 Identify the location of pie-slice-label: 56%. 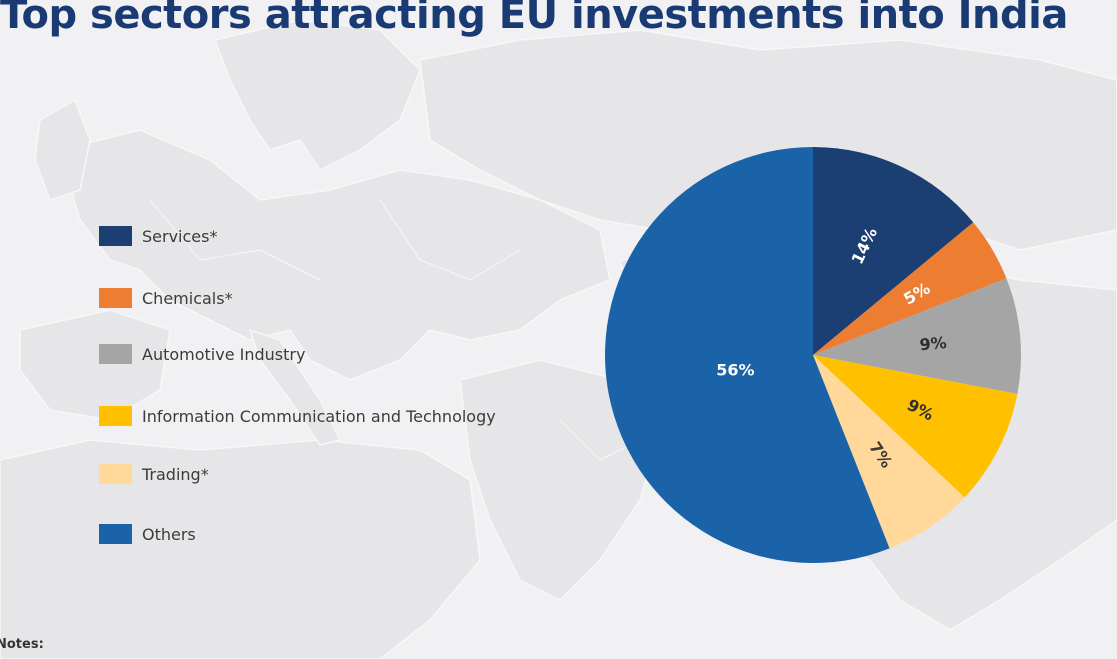
(735, 369).